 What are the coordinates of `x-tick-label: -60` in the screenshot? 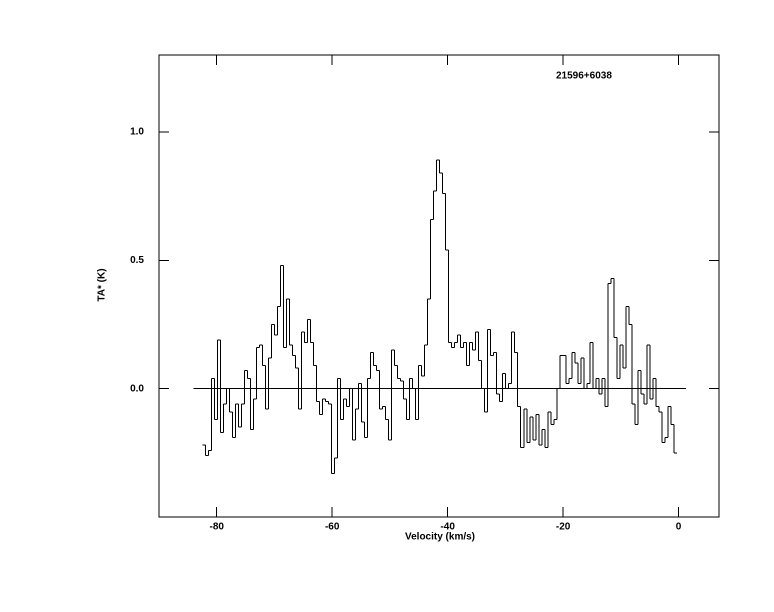 It's located at (332, 527).